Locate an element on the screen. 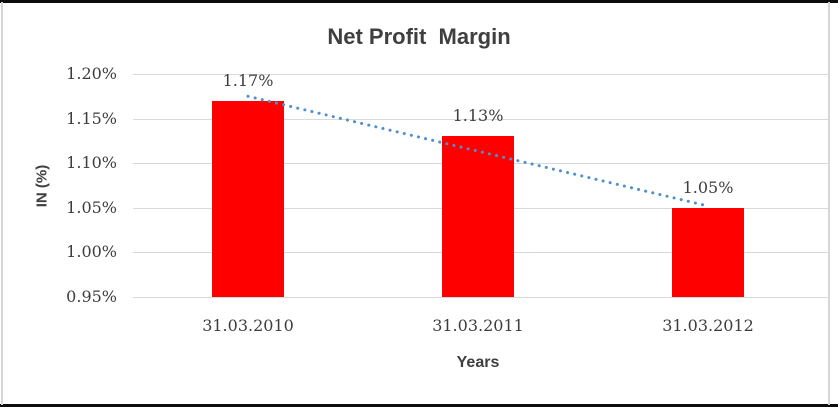  y-tick-label: 1.05% is located at coordinates (91, 207).